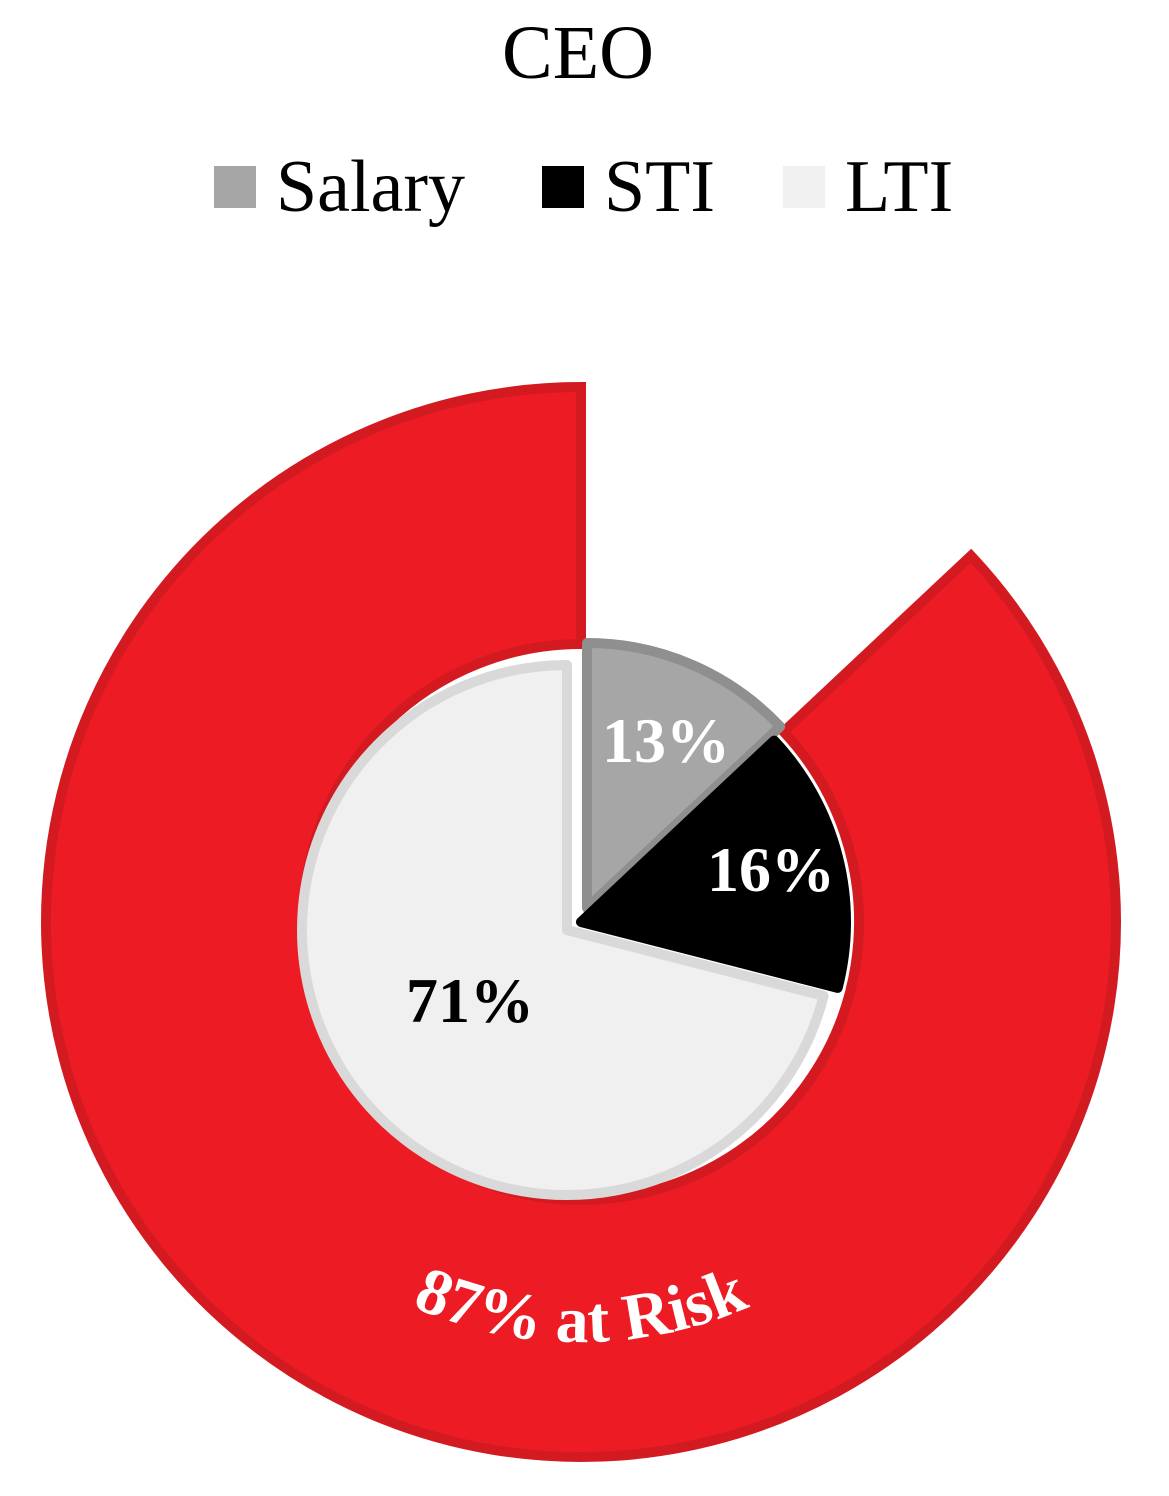 The width and height of the screenshot is (1169, 1496). I want to click on legend-label-lti: LTI, so click(899, 187).